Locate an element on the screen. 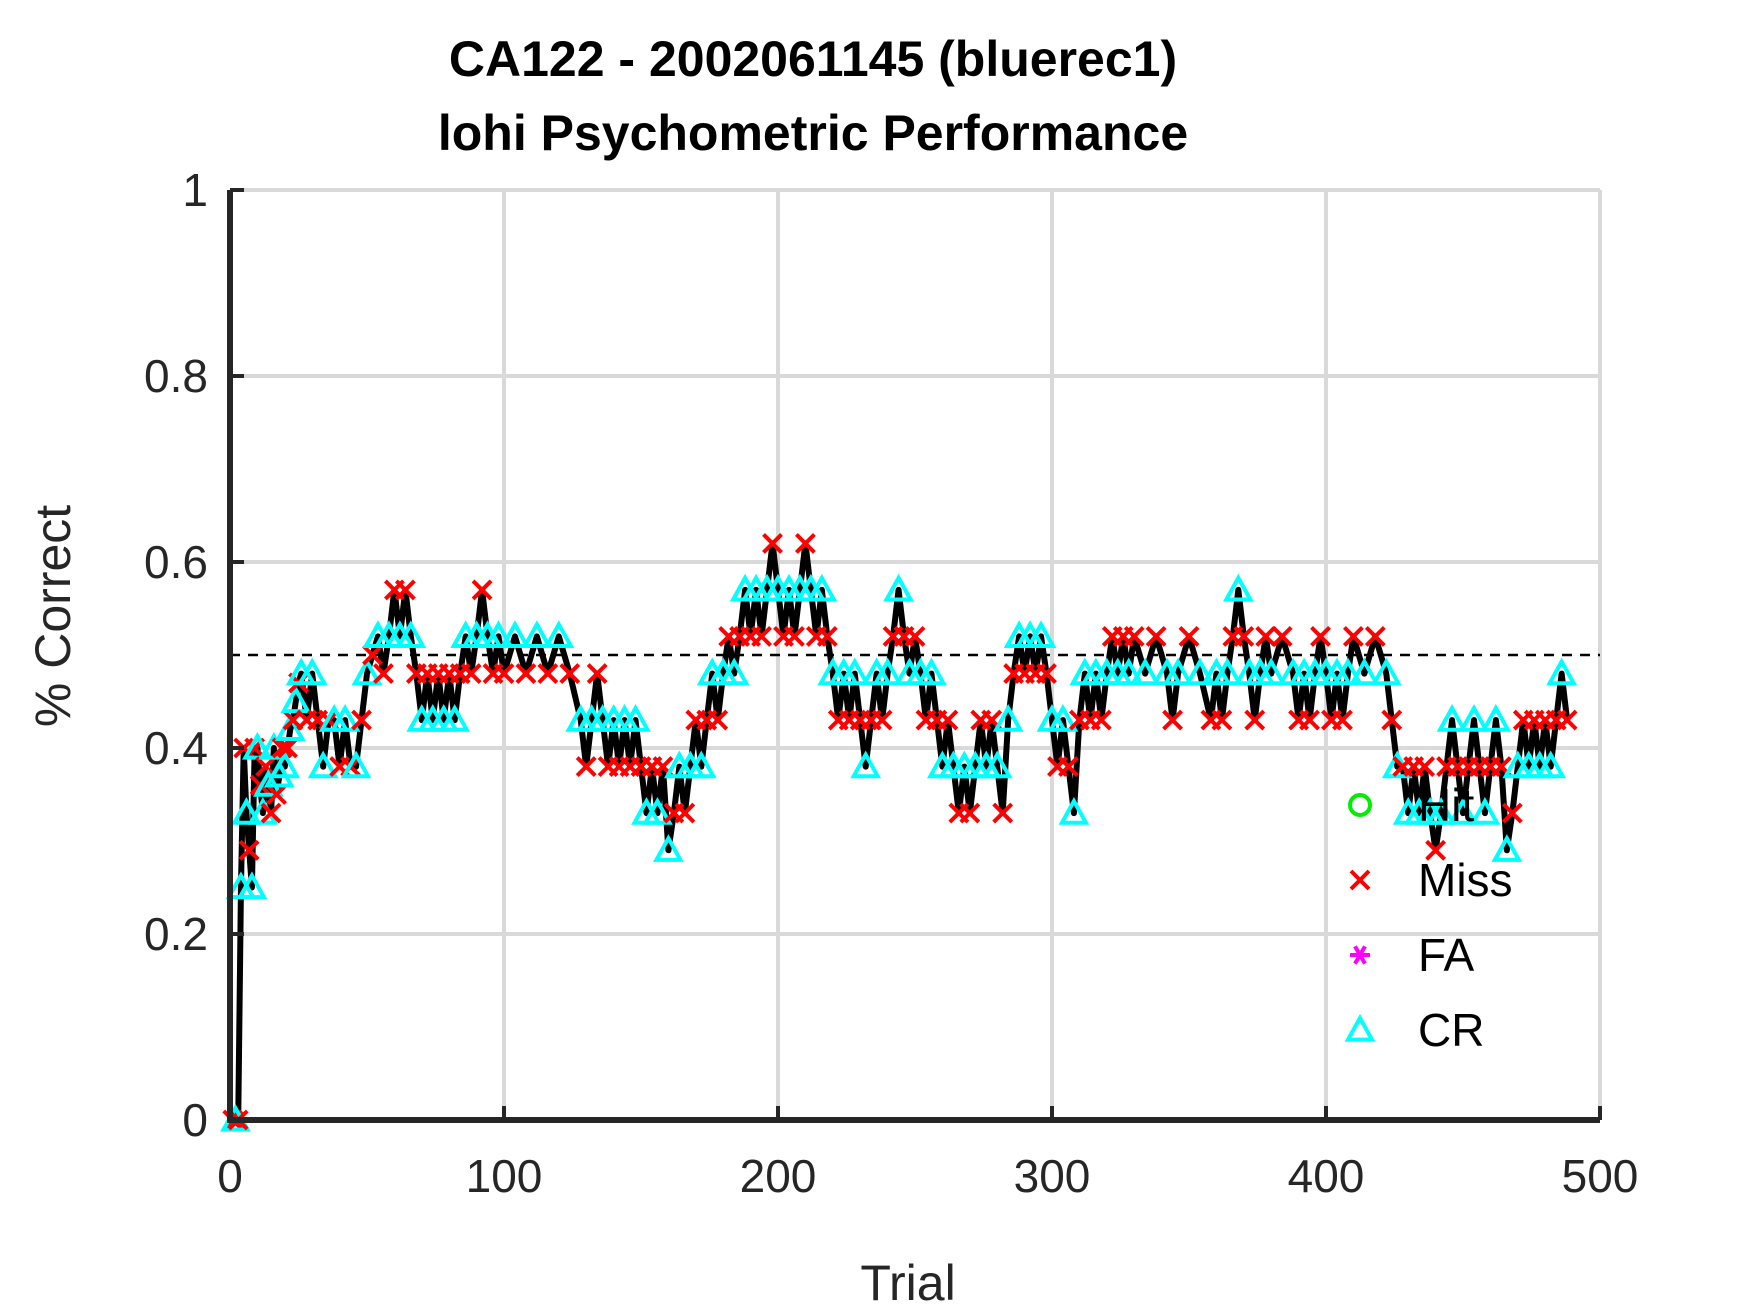 The image size is (1750, 1313). x-axis-label: Trial is located at coordinates (907, 1283).